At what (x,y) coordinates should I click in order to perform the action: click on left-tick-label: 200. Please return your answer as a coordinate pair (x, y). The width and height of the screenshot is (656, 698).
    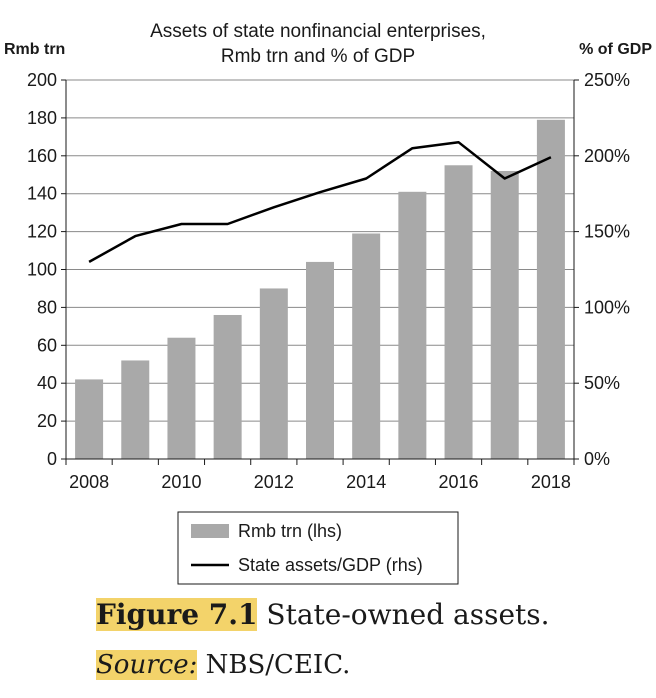
    Looking at the image, I should click on (42, 80).